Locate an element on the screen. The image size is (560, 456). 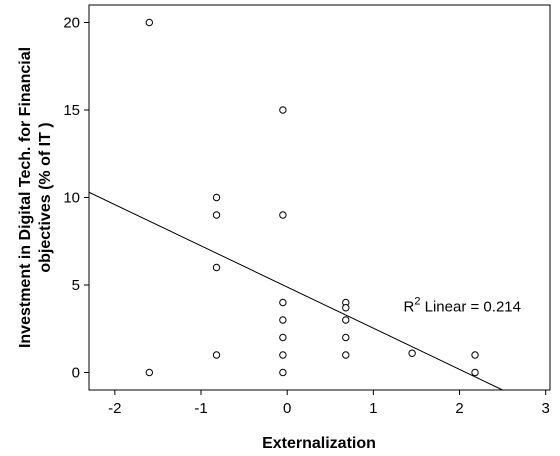
r-squared-superscript: 2 is located at coordinates (417, 301).